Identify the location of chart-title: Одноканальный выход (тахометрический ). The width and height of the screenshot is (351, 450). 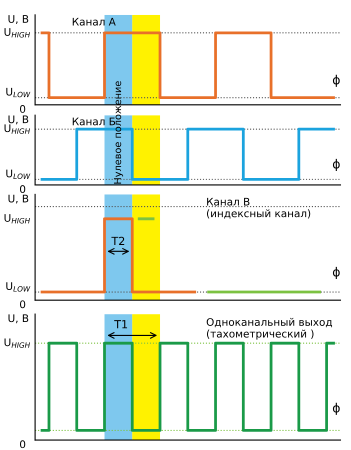
(269, 329).